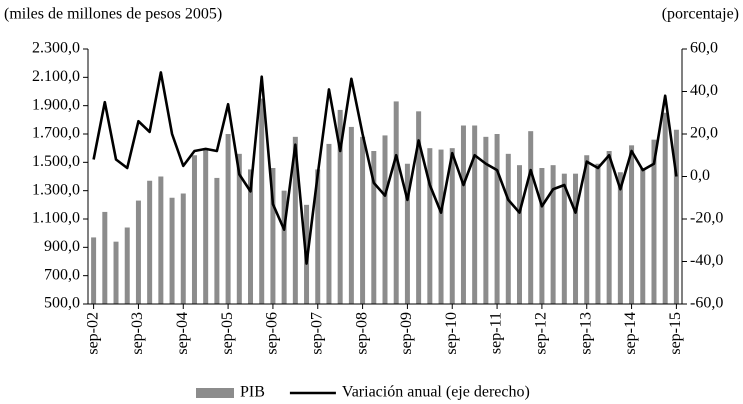 The width and height of the screenshot is (743, 404). Describe the element at coordinates (56, 218) in the screenshot. I see `y-tick-label: 1.100,0` at that location.